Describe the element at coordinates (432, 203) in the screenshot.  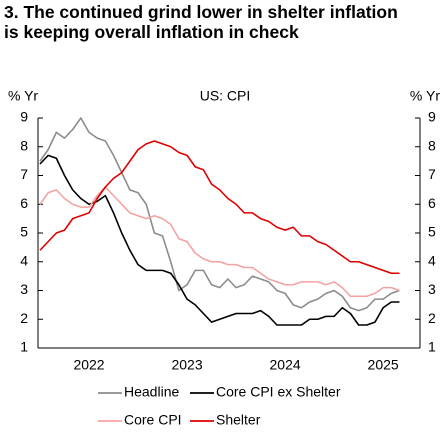
I see `y2-tick-label: 6` at that location.